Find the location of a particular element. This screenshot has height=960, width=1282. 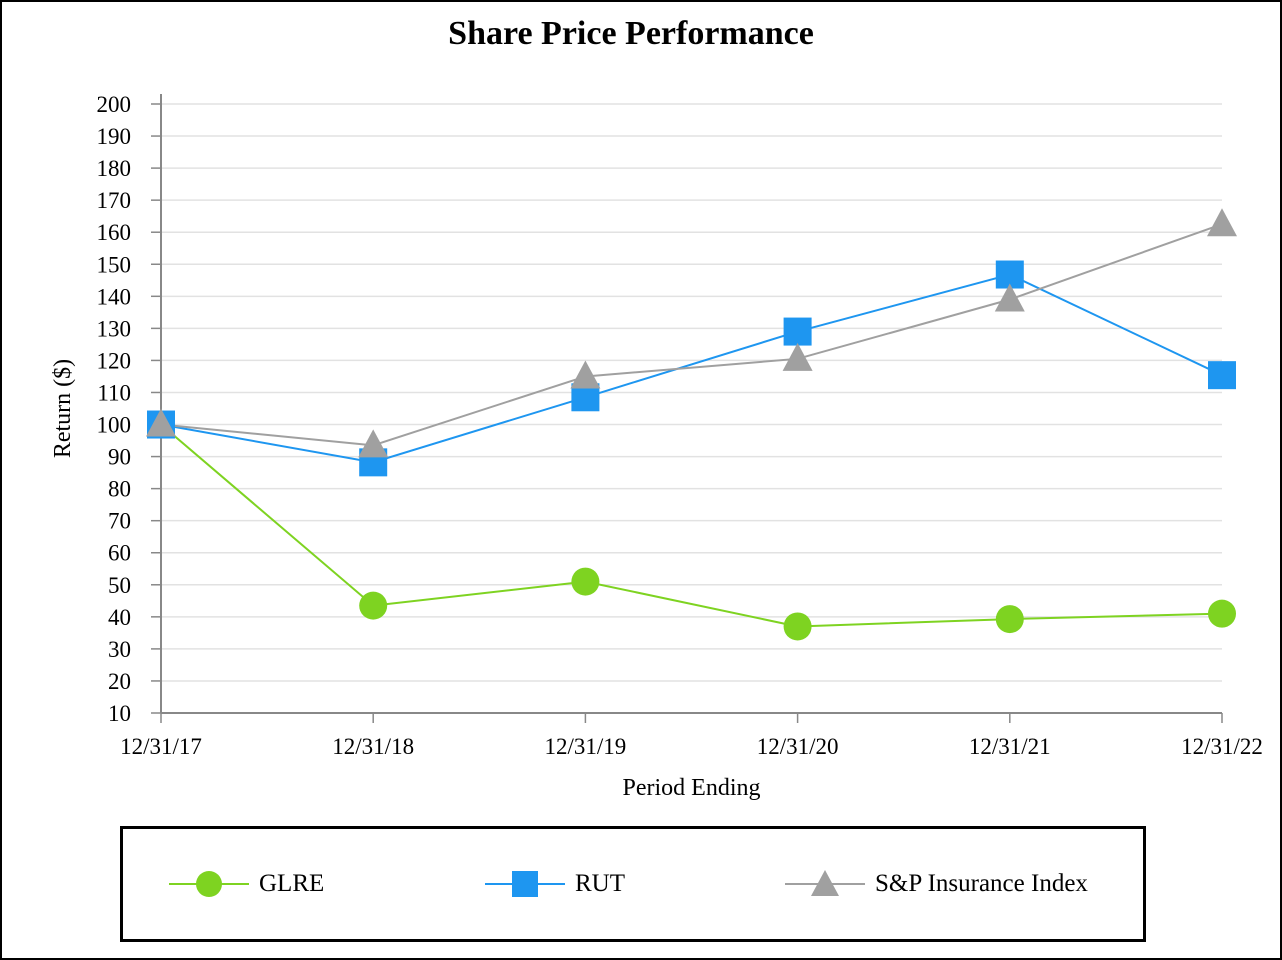

legend-label-glre: GLRE is located at coordinates (292, 883).